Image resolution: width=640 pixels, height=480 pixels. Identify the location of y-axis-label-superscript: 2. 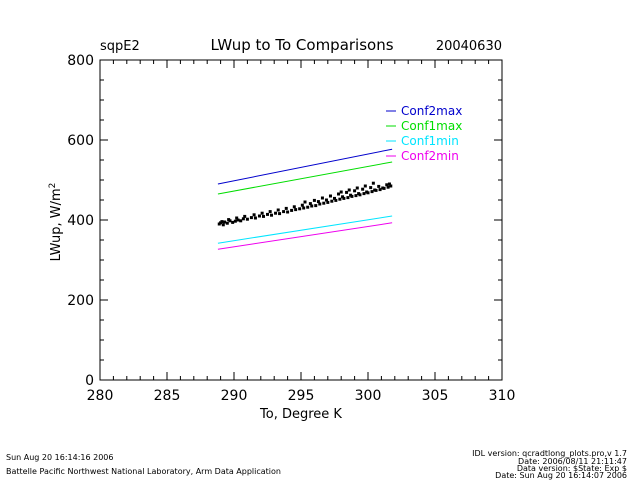
(53, 186).